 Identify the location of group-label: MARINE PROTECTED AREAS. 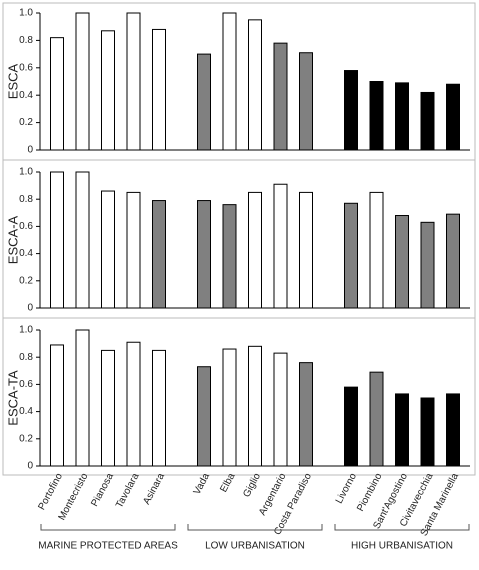
(108, 546).